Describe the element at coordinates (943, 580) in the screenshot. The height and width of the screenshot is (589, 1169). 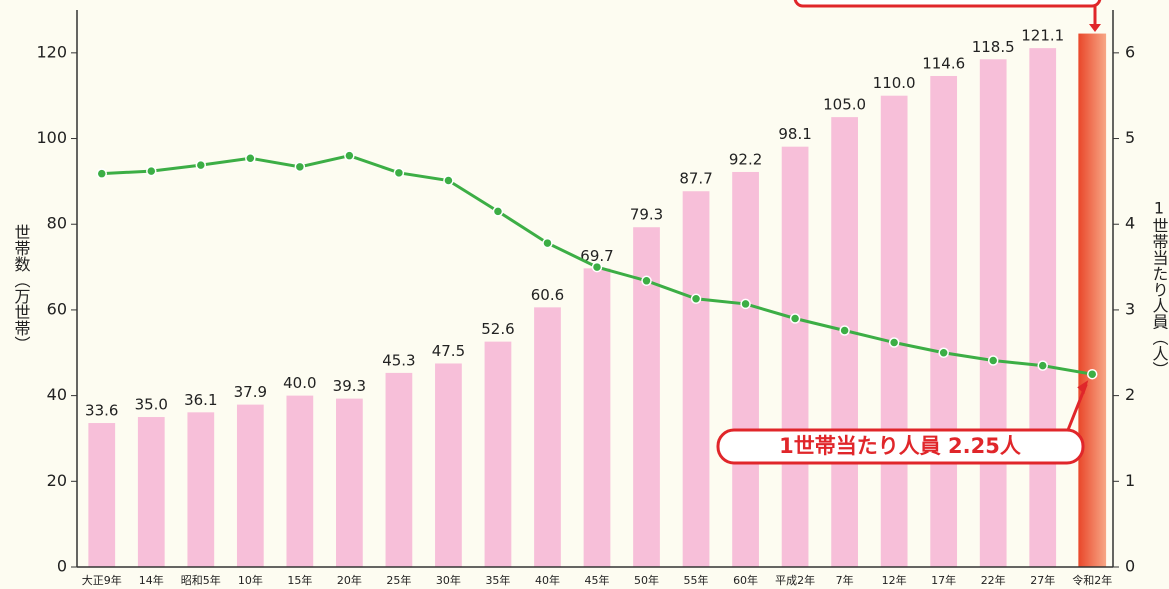
I see `x-tick-label: 17年` at that location.